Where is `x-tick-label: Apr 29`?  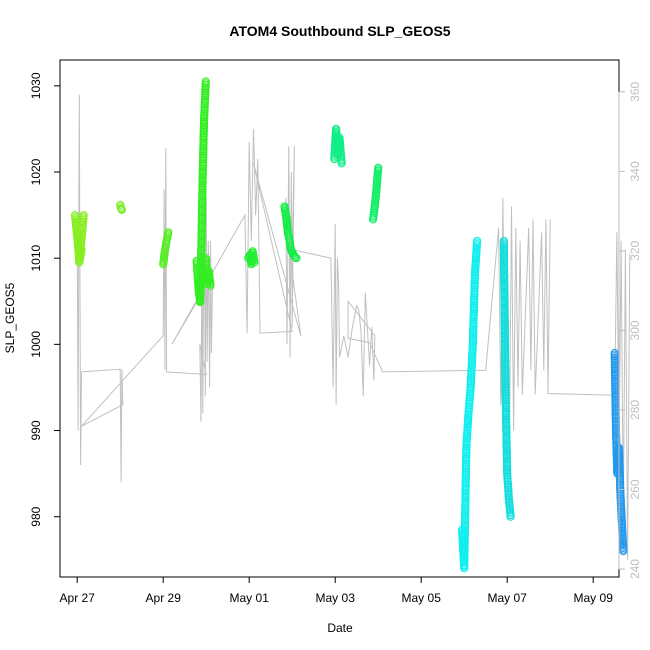
x-tick-label: Apr 29 is located at coordinates (164, 598).